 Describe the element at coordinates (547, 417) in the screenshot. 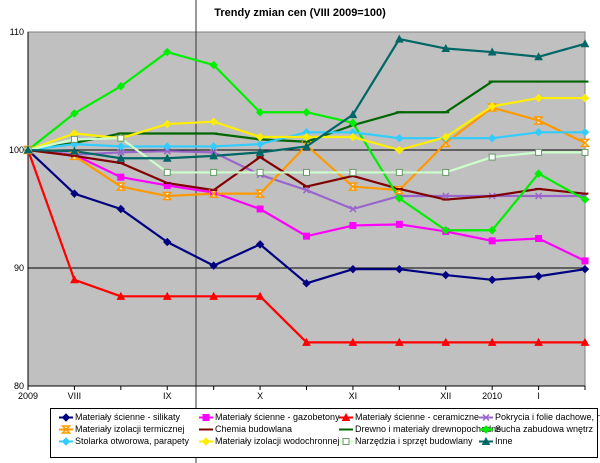

I see `legend-label: Pokrycia i folie dachowe, rynny` at that location.